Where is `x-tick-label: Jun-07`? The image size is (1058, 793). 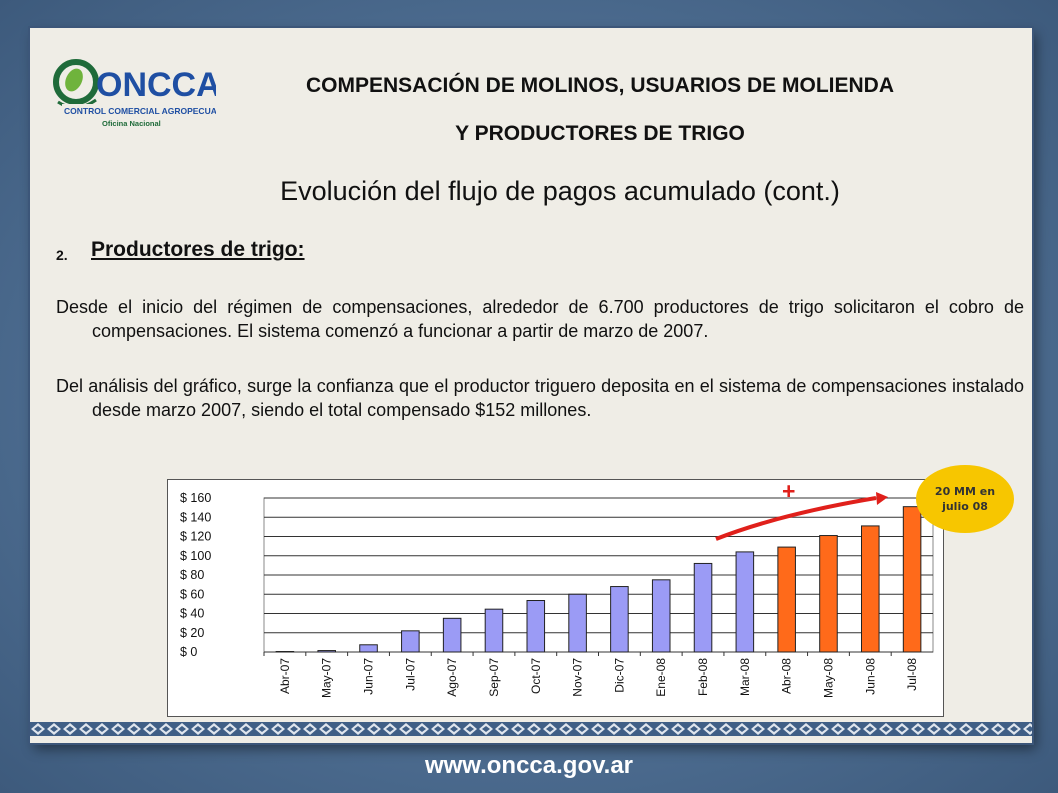
x-tick-label: Jun-07 is located at coordinates (369, 676).